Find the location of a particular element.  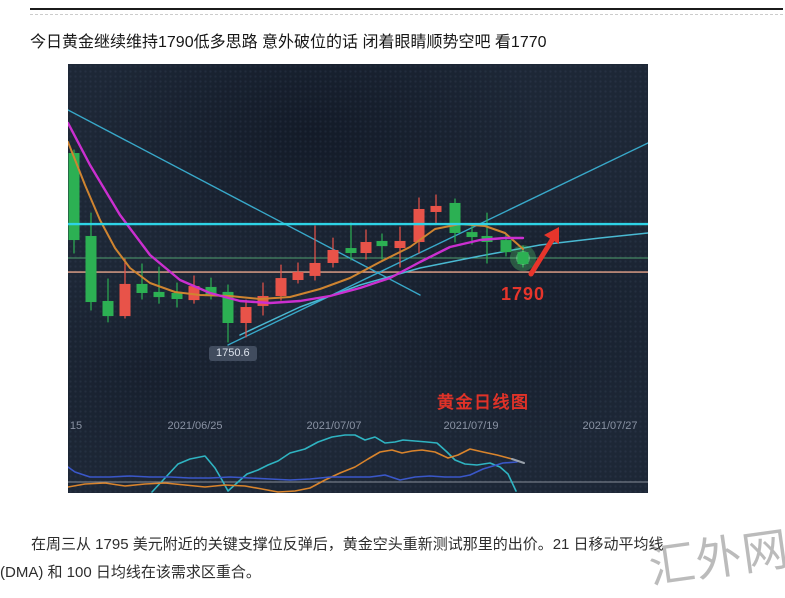

ma-100-line is located at coordinates (443, 284).